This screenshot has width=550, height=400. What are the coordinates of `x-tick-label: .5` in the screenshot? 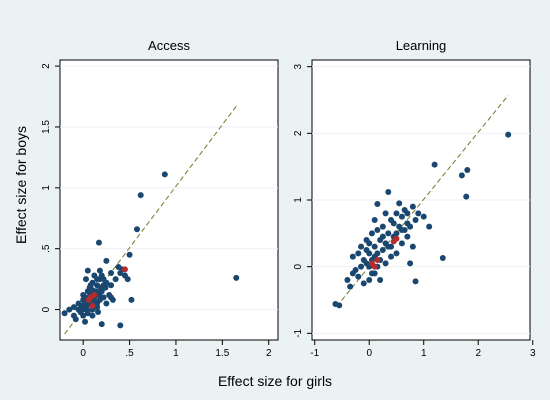 It's located at (129, 353).